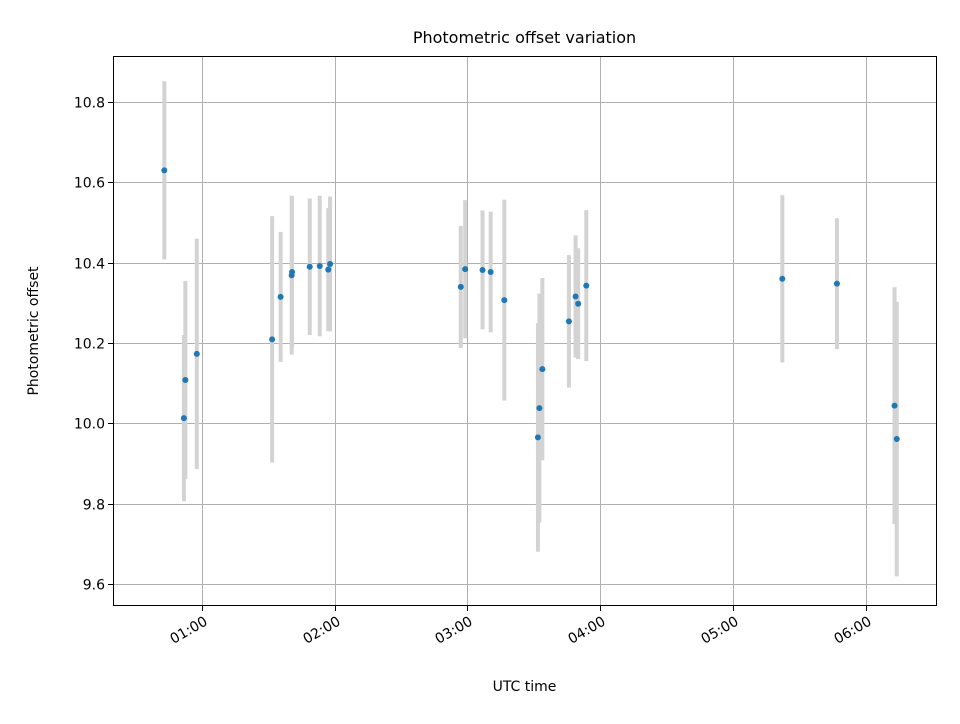  What do you see at coordinates (89, 184) in the screenshot?
I see `y-tick-label: 10.6` at bounding box center [89, 184].